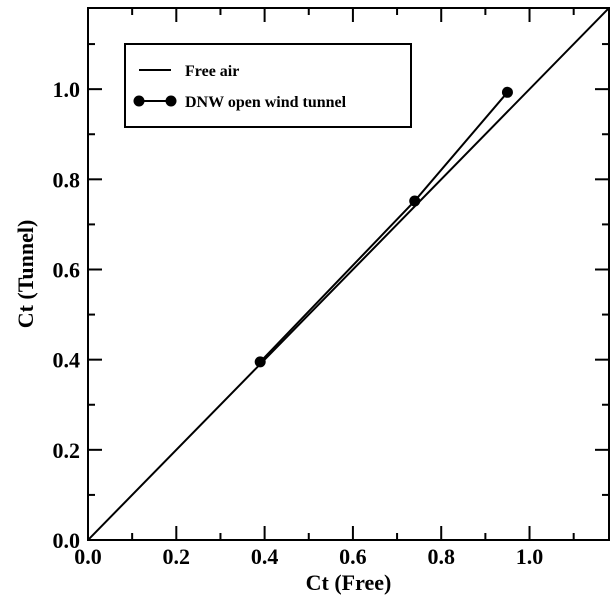 Image resolution: width=610 pixels, height=599 pixels. I want to click on legend-item-2: DNW open wind tunnel, so click(240, 102).